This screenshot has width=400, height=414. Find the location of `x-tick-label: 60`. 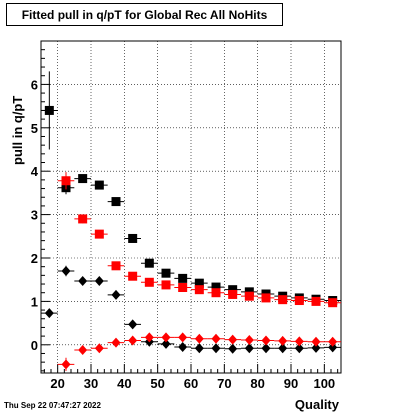

x-tick-label: 60 is located at coordinates (191, 383).